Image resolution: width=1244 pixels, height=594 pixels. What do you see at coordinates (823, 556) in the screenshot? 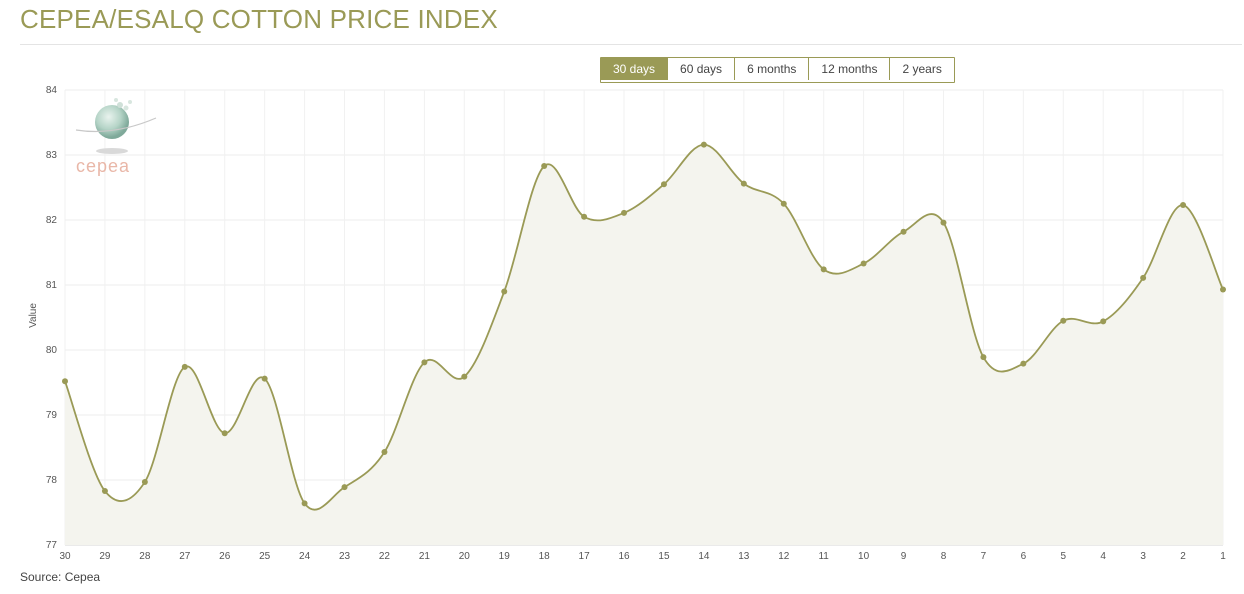
I see `x-tick-label: 11` at bounding box center [823, 556].